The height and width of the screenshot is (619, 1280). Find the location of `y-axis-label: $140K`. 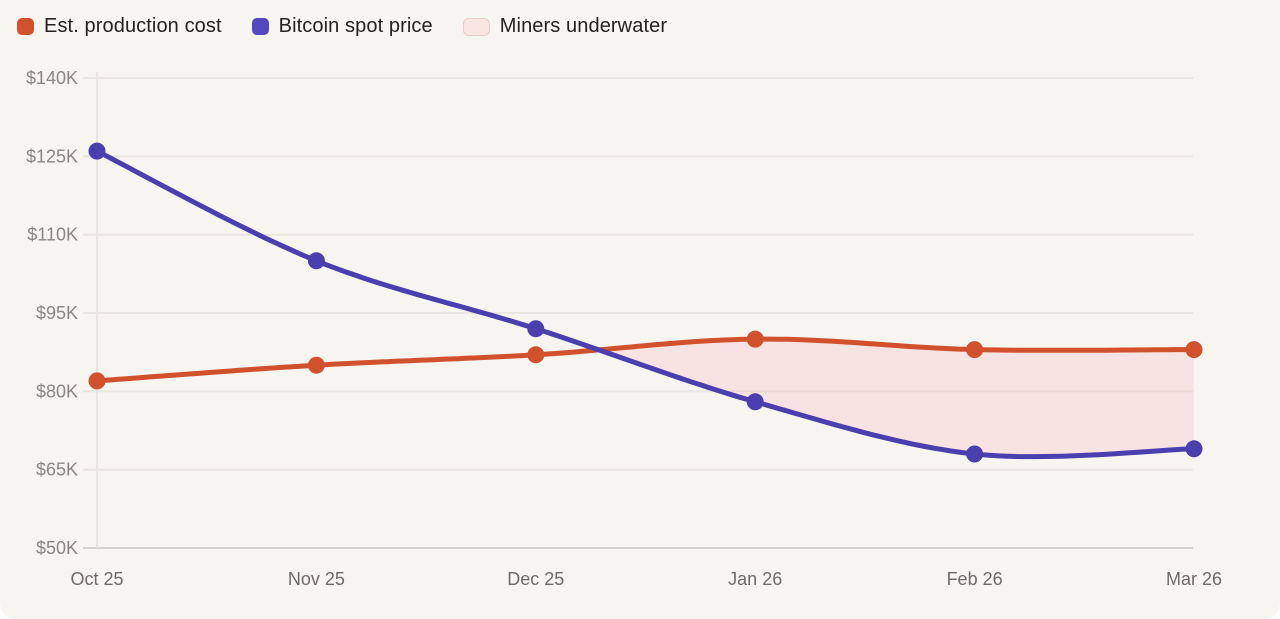

y-axis-label: $140K is located at coordinates (52, 78).